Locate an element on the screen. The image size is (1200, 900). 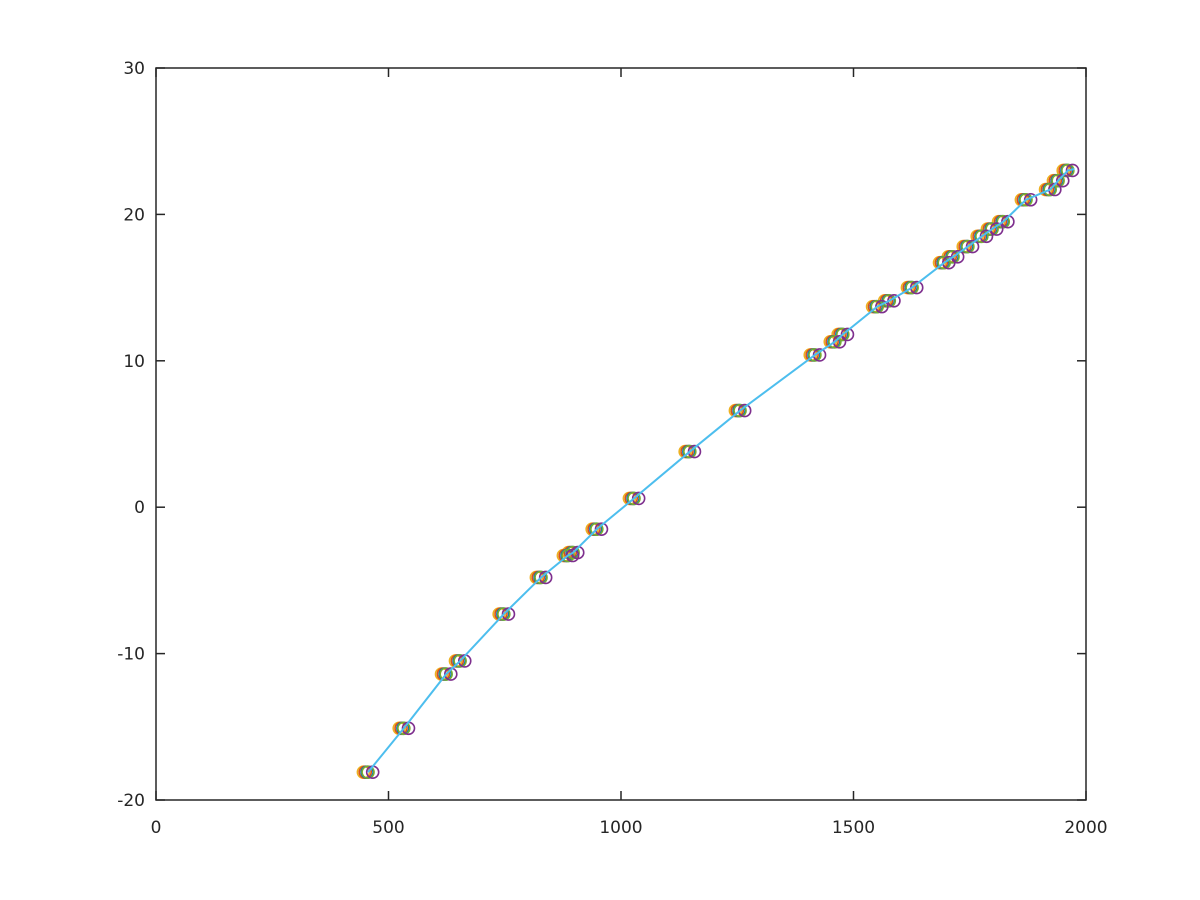
y-tick-label: 0 is located at coordinates (139, 508).